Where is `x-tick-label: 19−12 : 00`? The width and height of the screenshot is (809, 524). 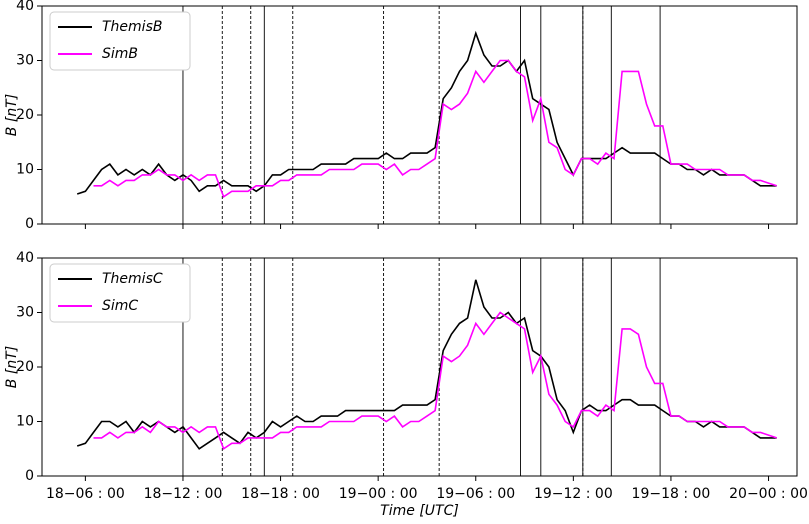
x-tick-label: 19−12 : 00 is located at coordinates (573, 494).